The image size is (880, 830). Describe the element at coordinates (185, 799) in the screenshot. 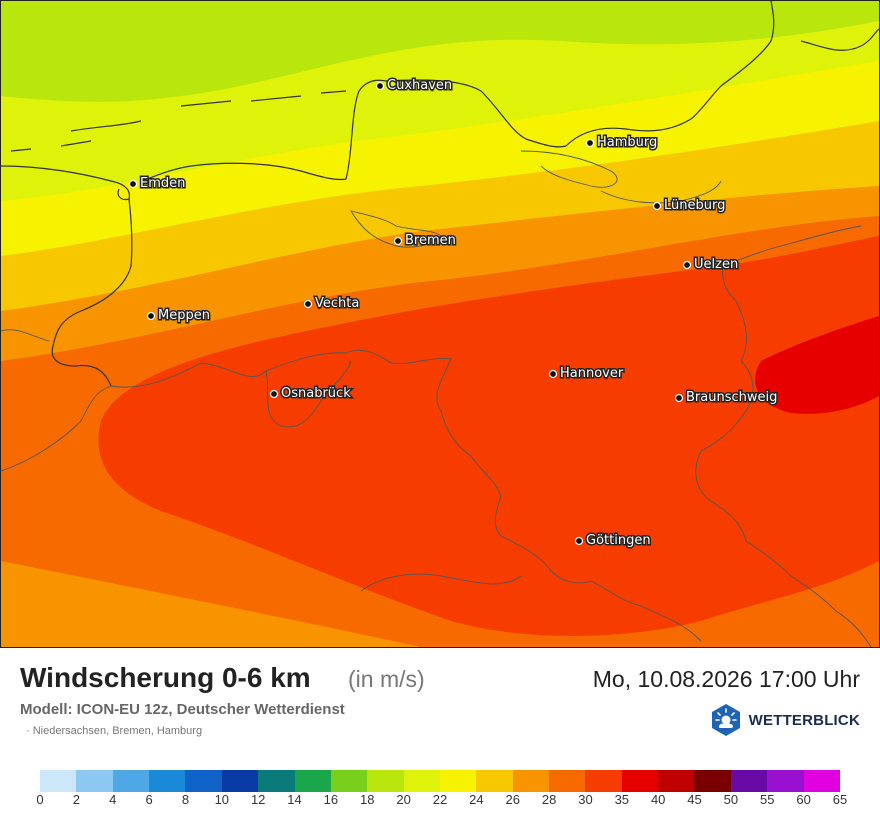

I see `legend-tick-label: 8` at that location.